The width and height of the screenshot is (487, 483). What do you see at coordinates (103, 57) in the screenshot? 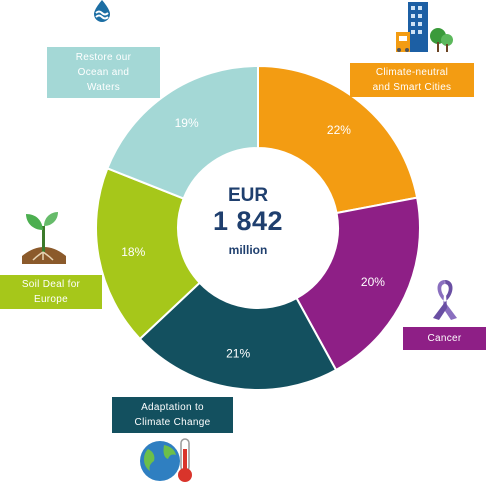
I see `label-ocean-line-1: Restore our` at bounding box center [103, 57].